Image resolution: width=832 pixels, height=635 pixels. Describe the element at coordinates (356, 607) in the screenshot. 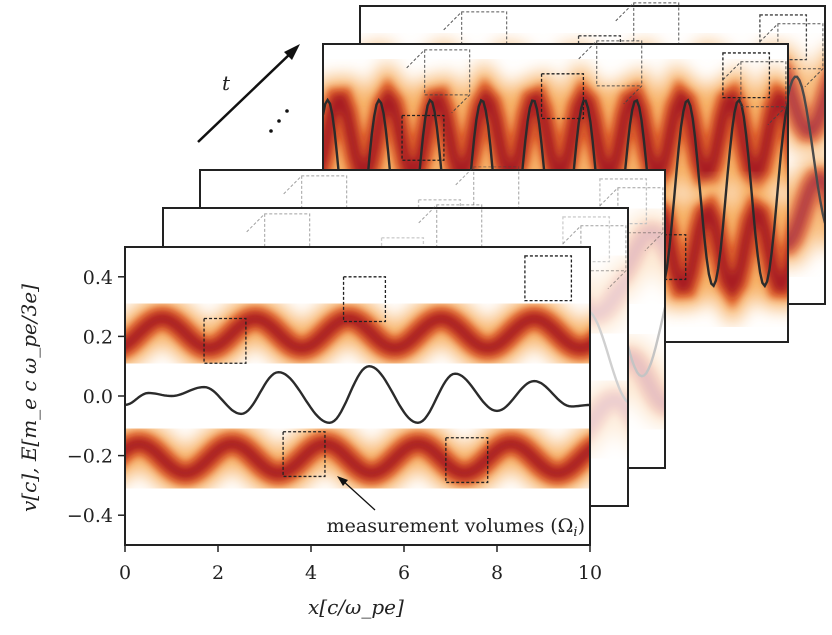

I see `x-axis-label: x[c/ω_pe]` at that location.